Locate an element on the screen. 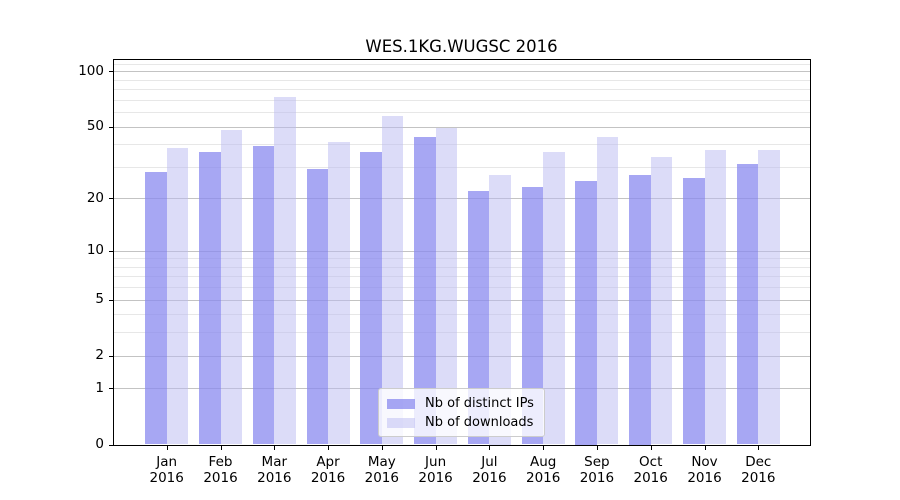  x-tick-label: Jun 2016 is located at coordinates (435, 470).